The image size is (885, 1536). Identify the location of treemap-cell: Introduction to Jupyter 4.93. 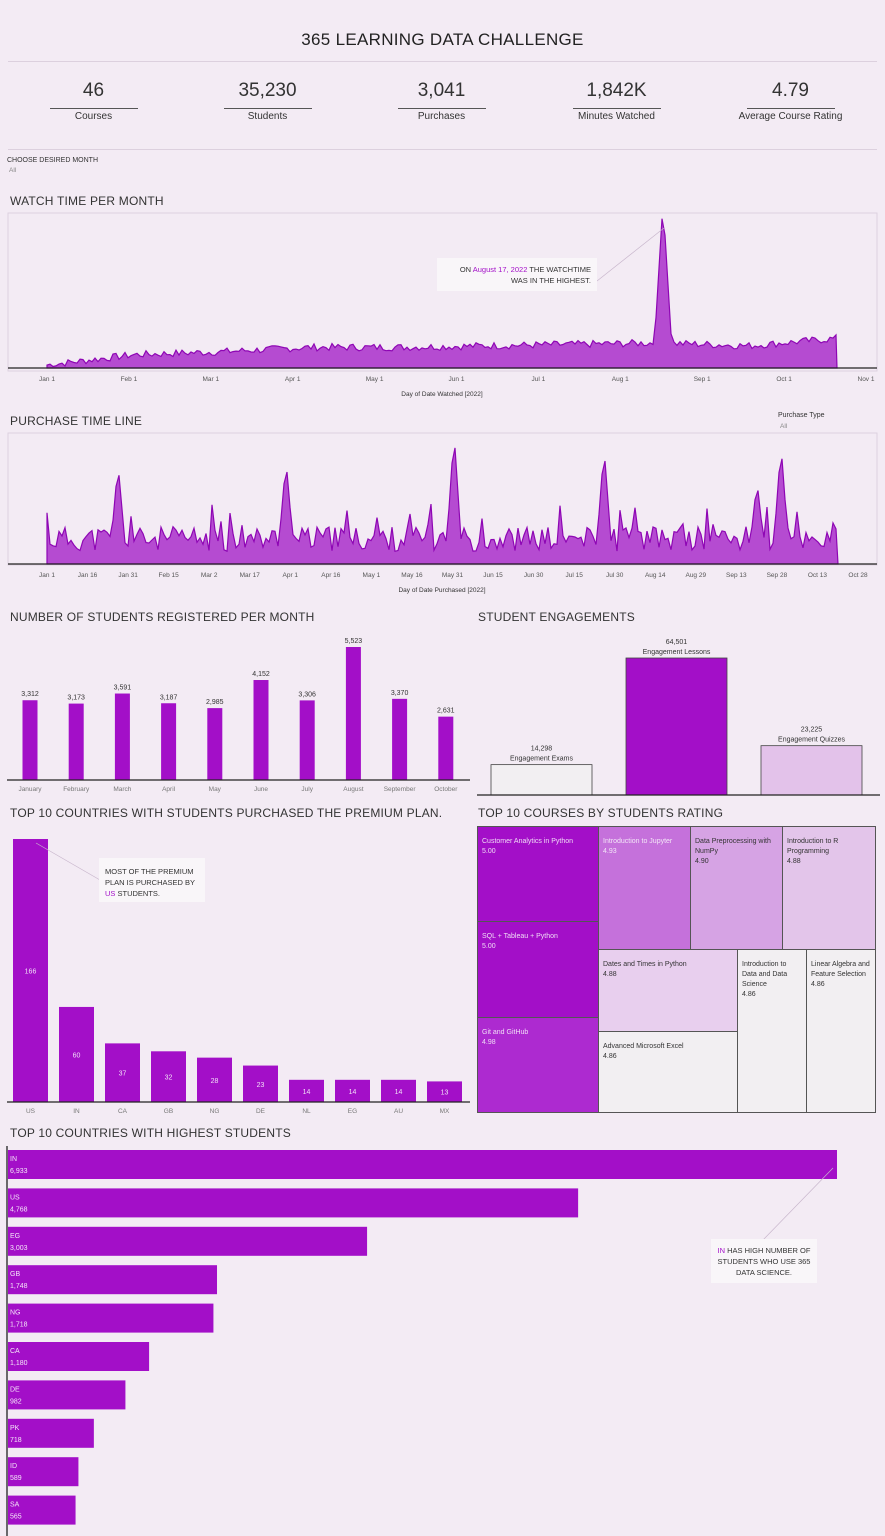
(644, 888).